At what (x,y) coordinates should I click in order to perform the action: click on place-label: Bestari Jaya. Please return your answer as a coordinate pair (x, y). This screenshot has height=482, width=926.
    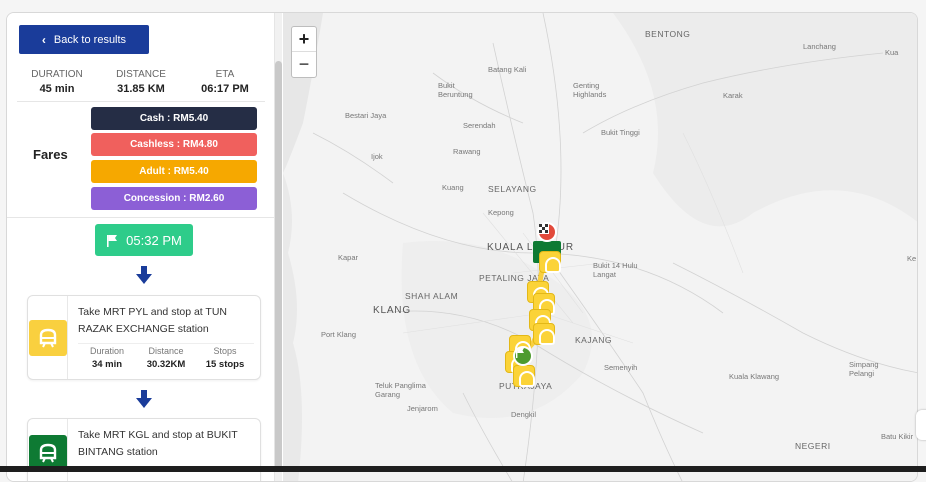
    Looking at the image, I should click on (366, 115).